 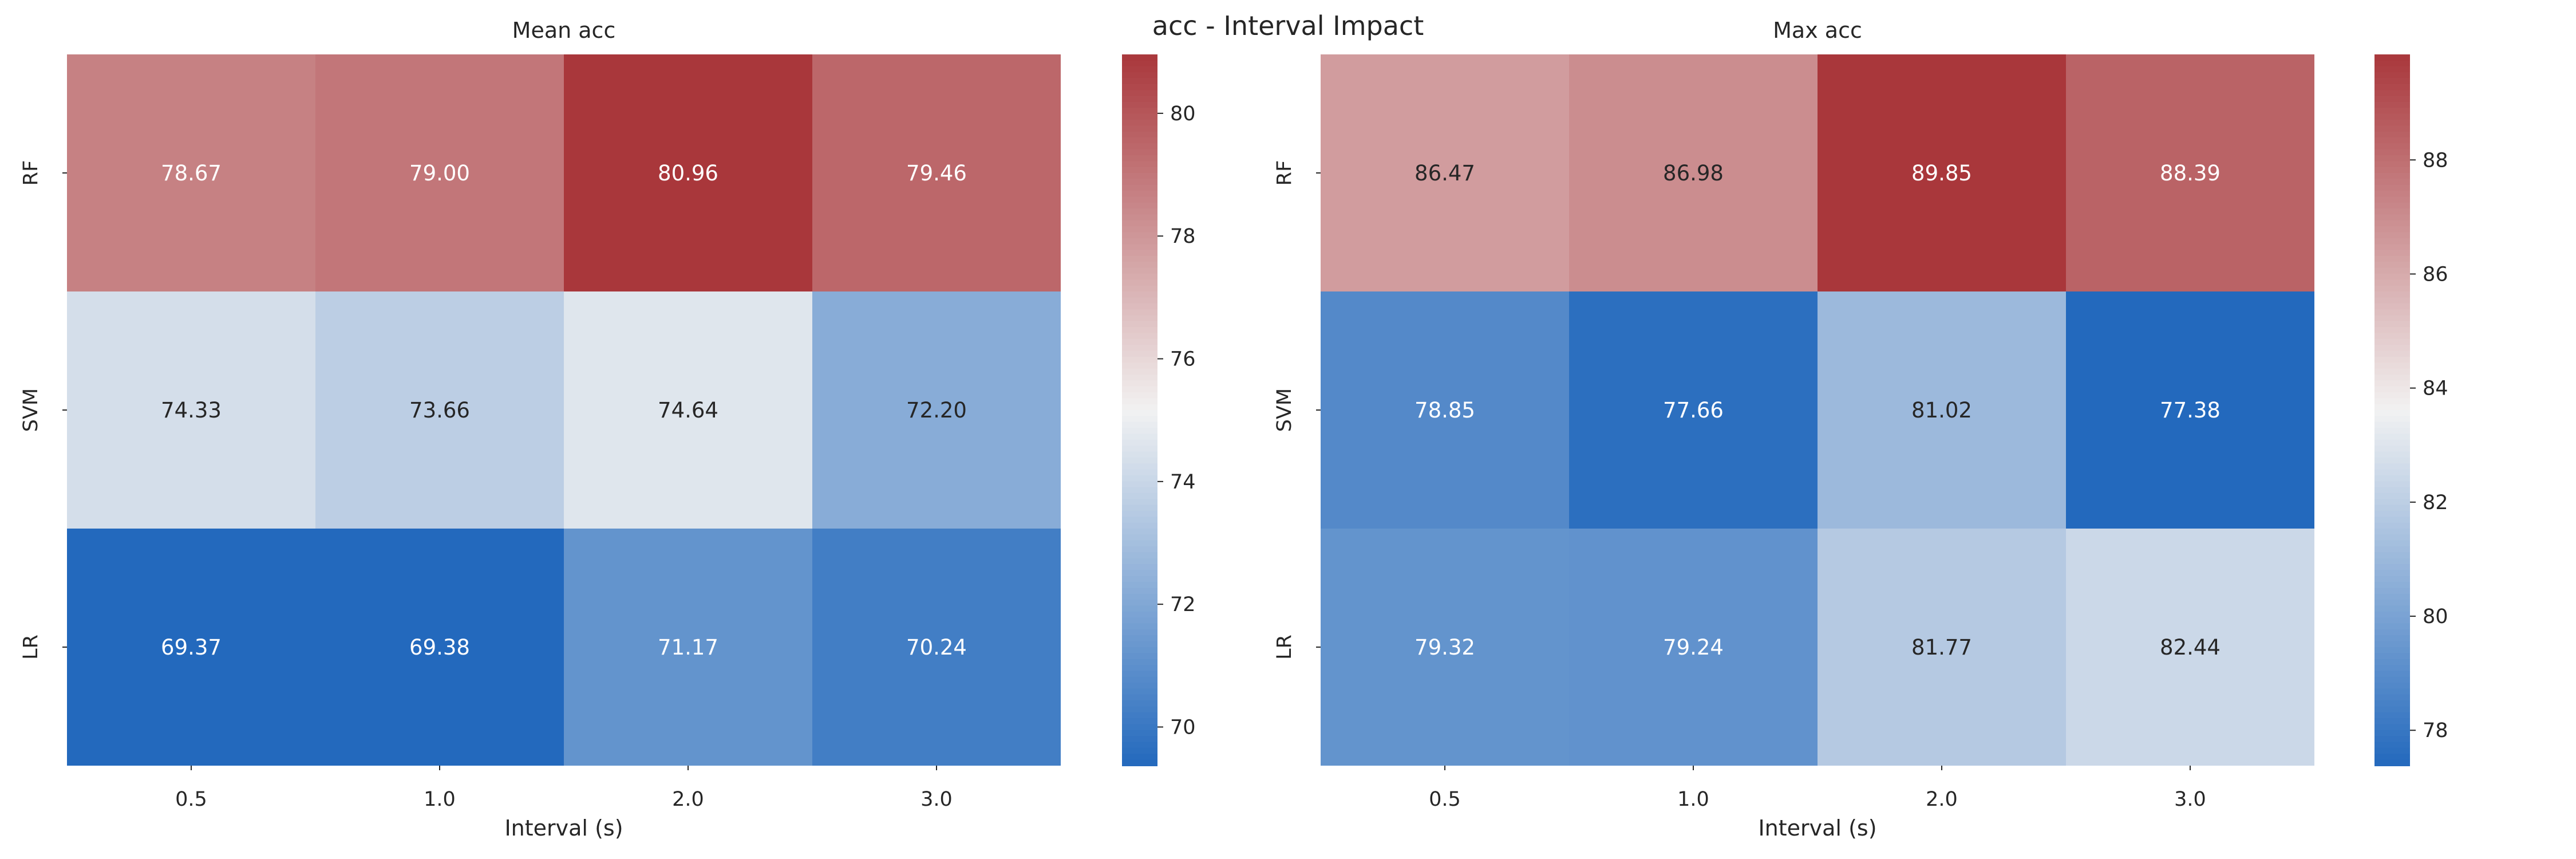 What do you see at coordinates (688, 799) in the screenshot?
I see `x-tick-label: 2.0` at bounding box center [688, 799].